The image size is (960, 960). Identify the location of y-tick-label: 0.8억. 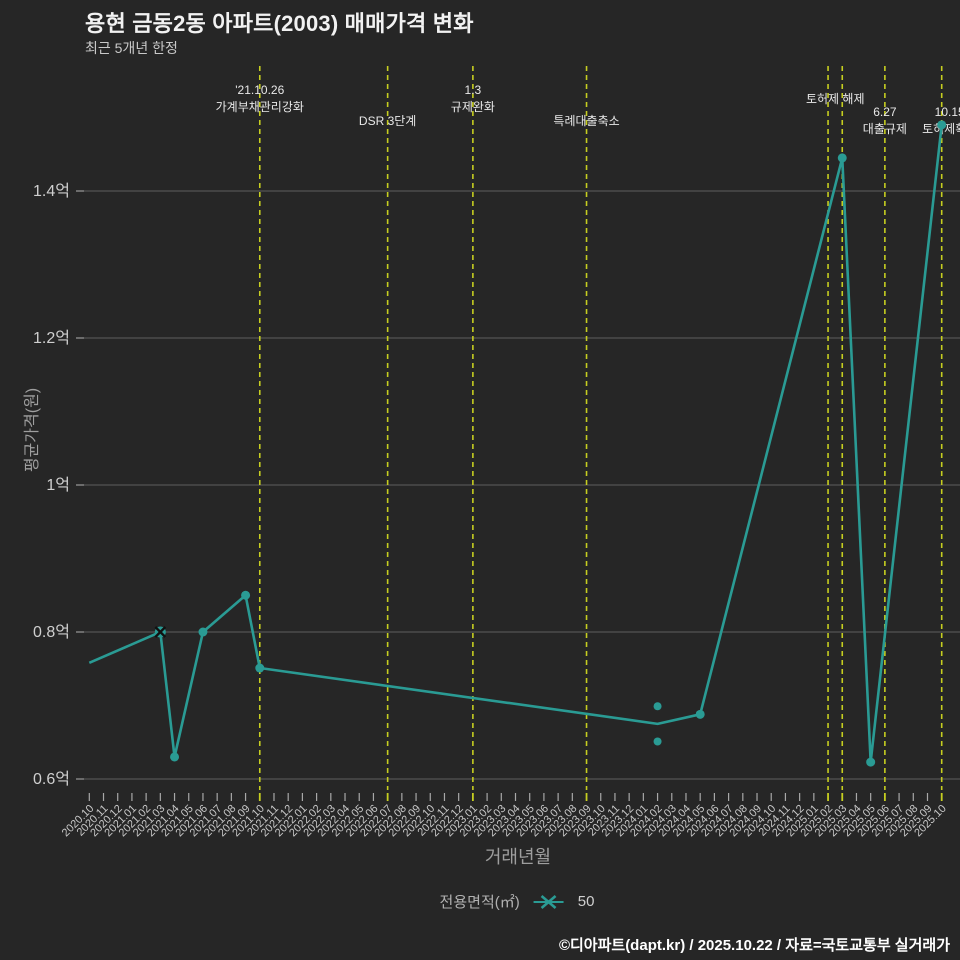
(51, 632).